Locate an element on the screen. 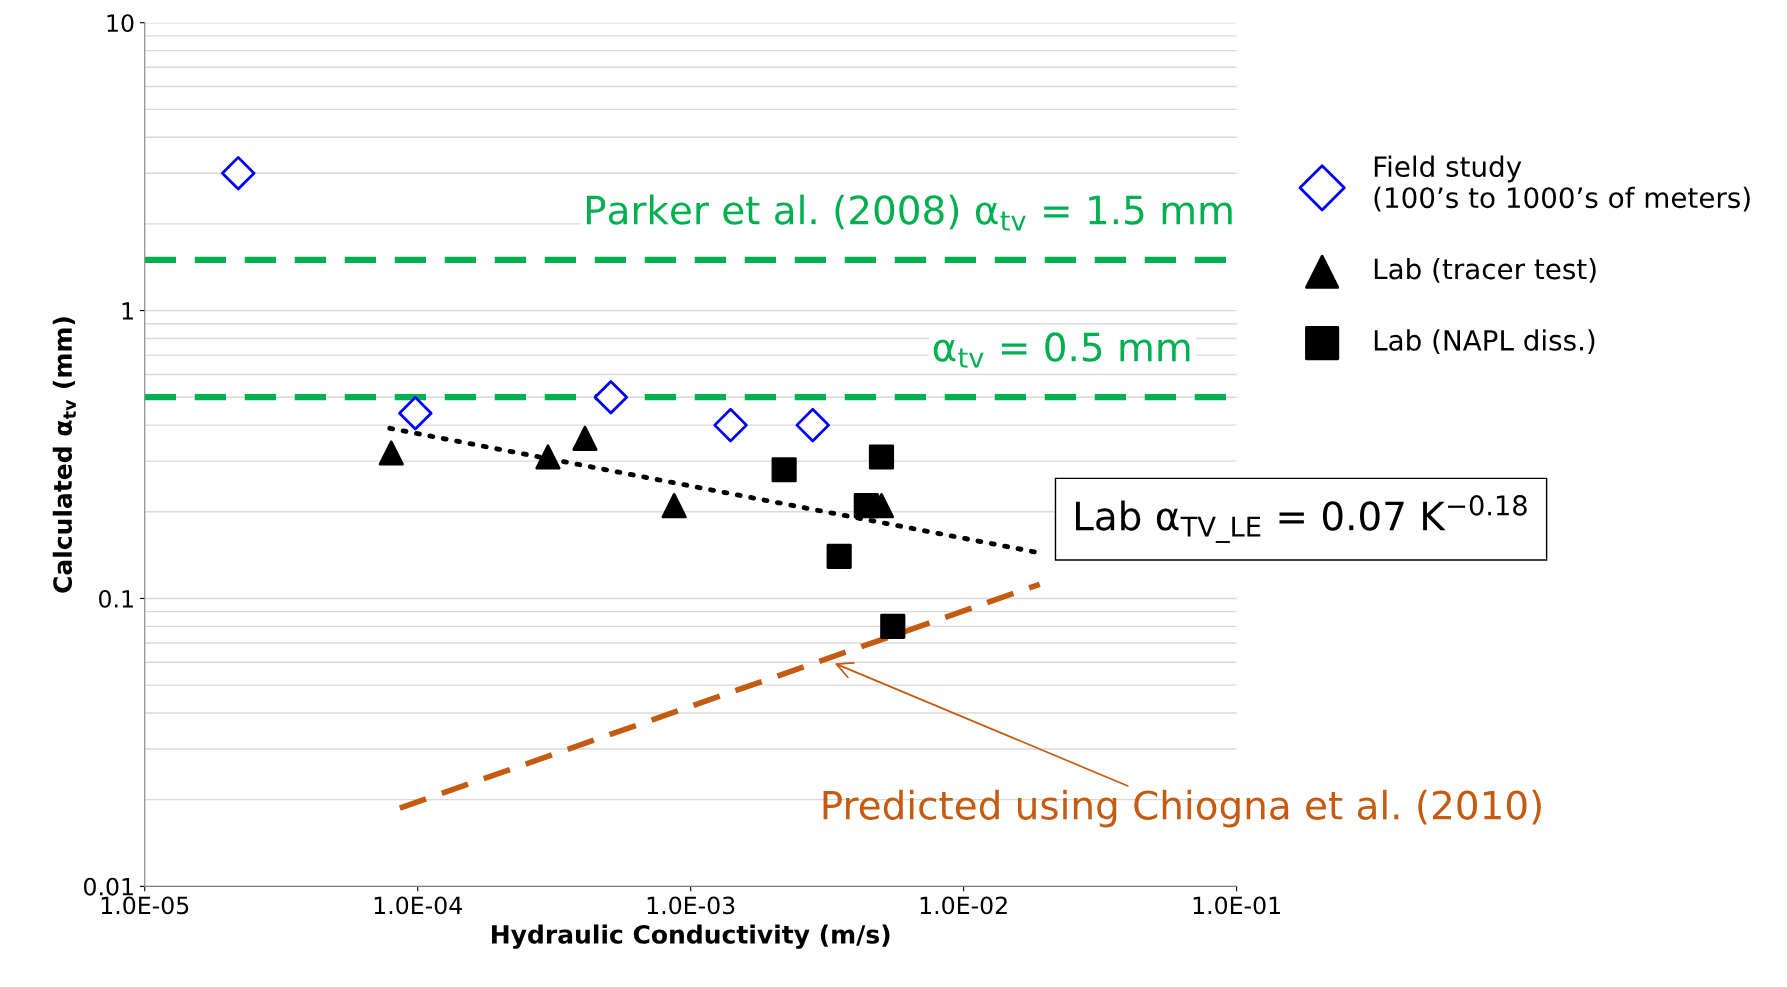 This screenshot has width=1787, height=987. legend-label: Lab (tracer test) is located at coordinates (1485, 270).